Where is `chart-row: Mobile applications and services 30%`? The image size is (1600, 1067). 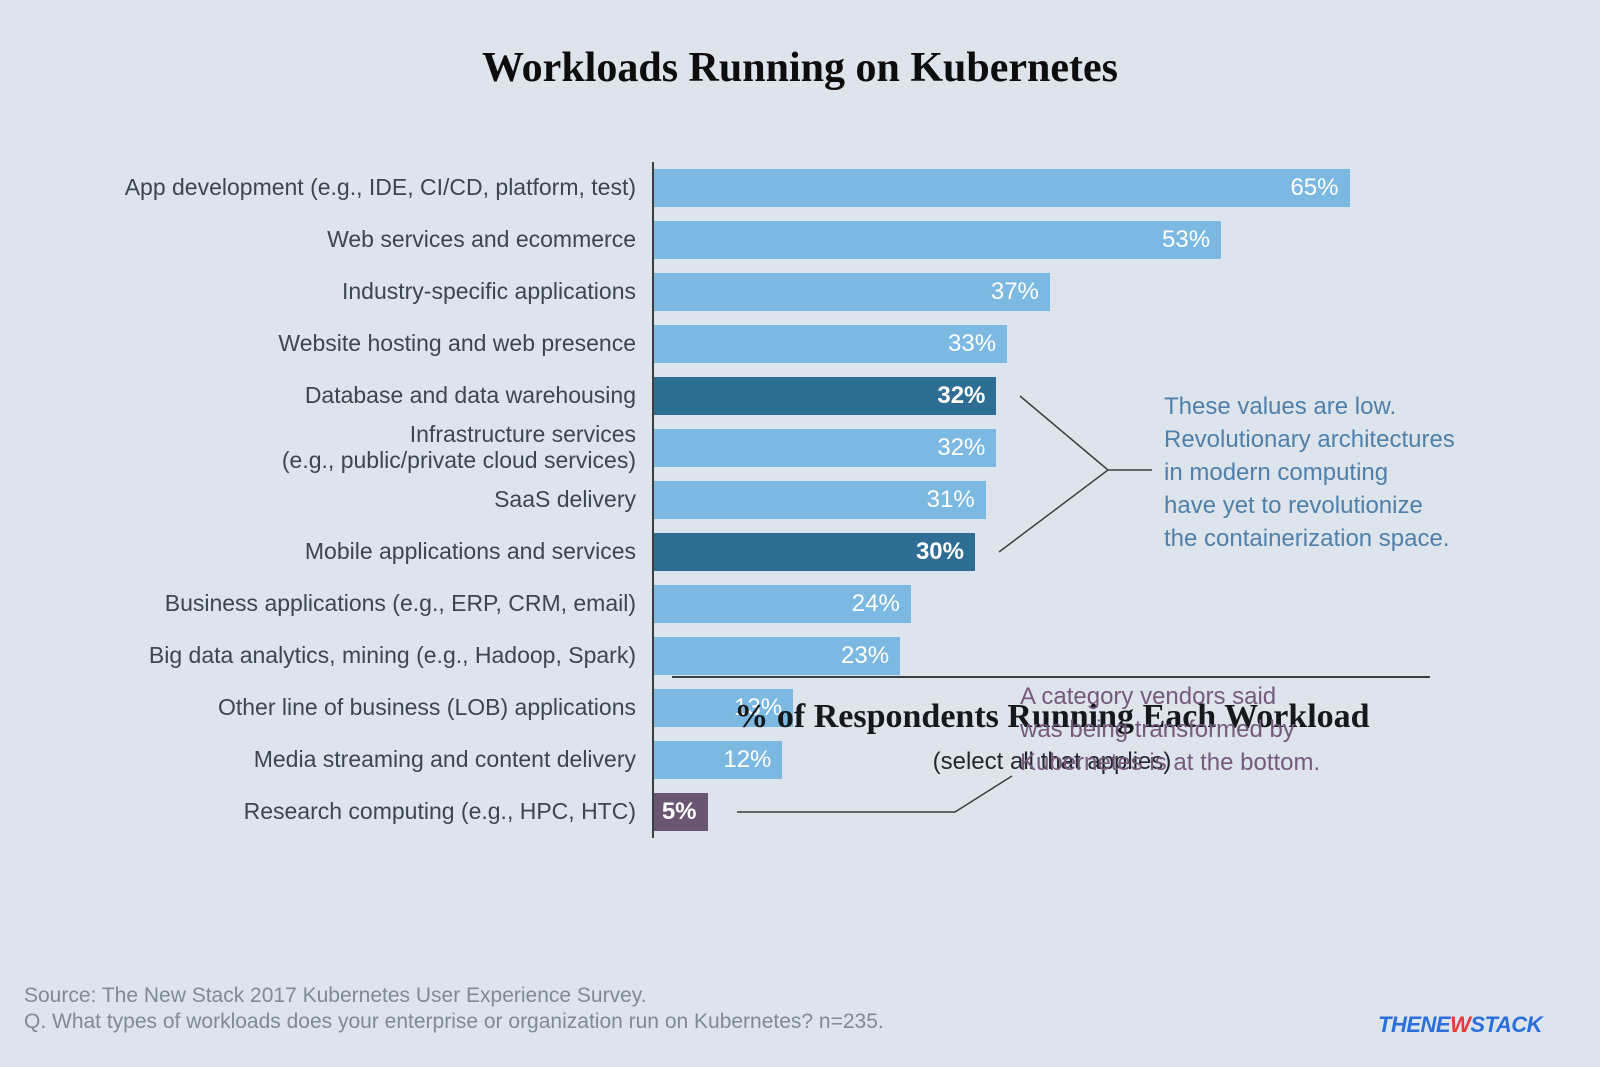 chart-row: Mobile applications and services 30% is located at coordinates (800, 552).